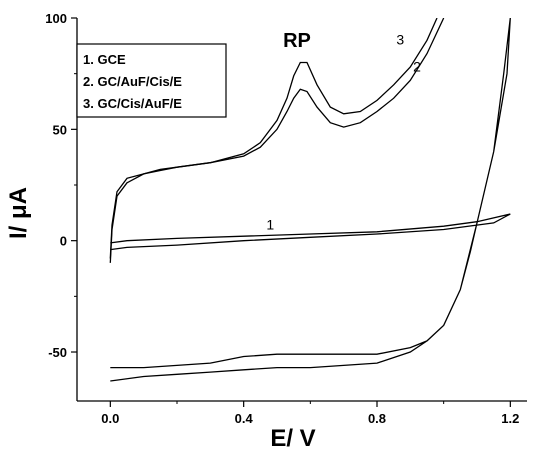 Image resolution: width=533 pixels, height=451 pixels. What do you see at coordinates (292, 438) in the screenshot?
I see `x-axis-title: E/ V` at bounding box center [292, 438].